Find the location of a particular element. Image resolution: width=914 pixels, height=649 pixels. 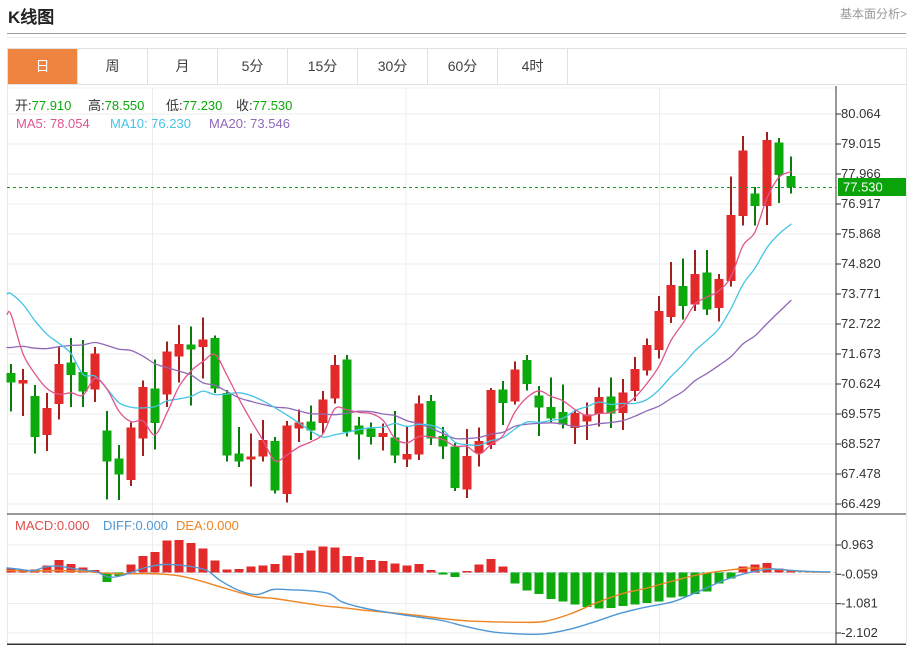

svg-text: 72.722 is located at coordinates (861, 323).